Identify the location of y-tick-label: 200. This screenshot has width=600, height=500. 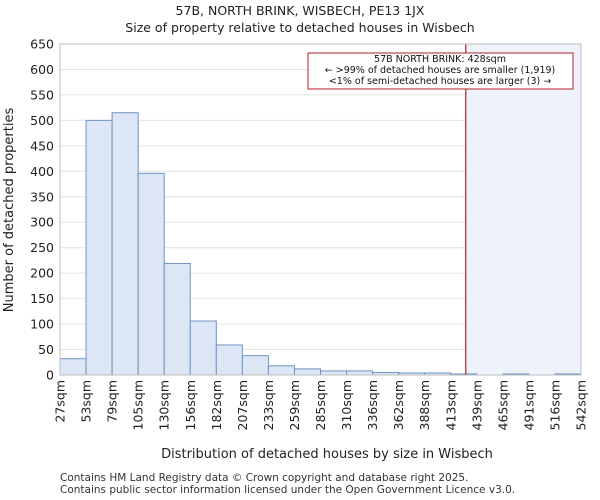
(42, 273).